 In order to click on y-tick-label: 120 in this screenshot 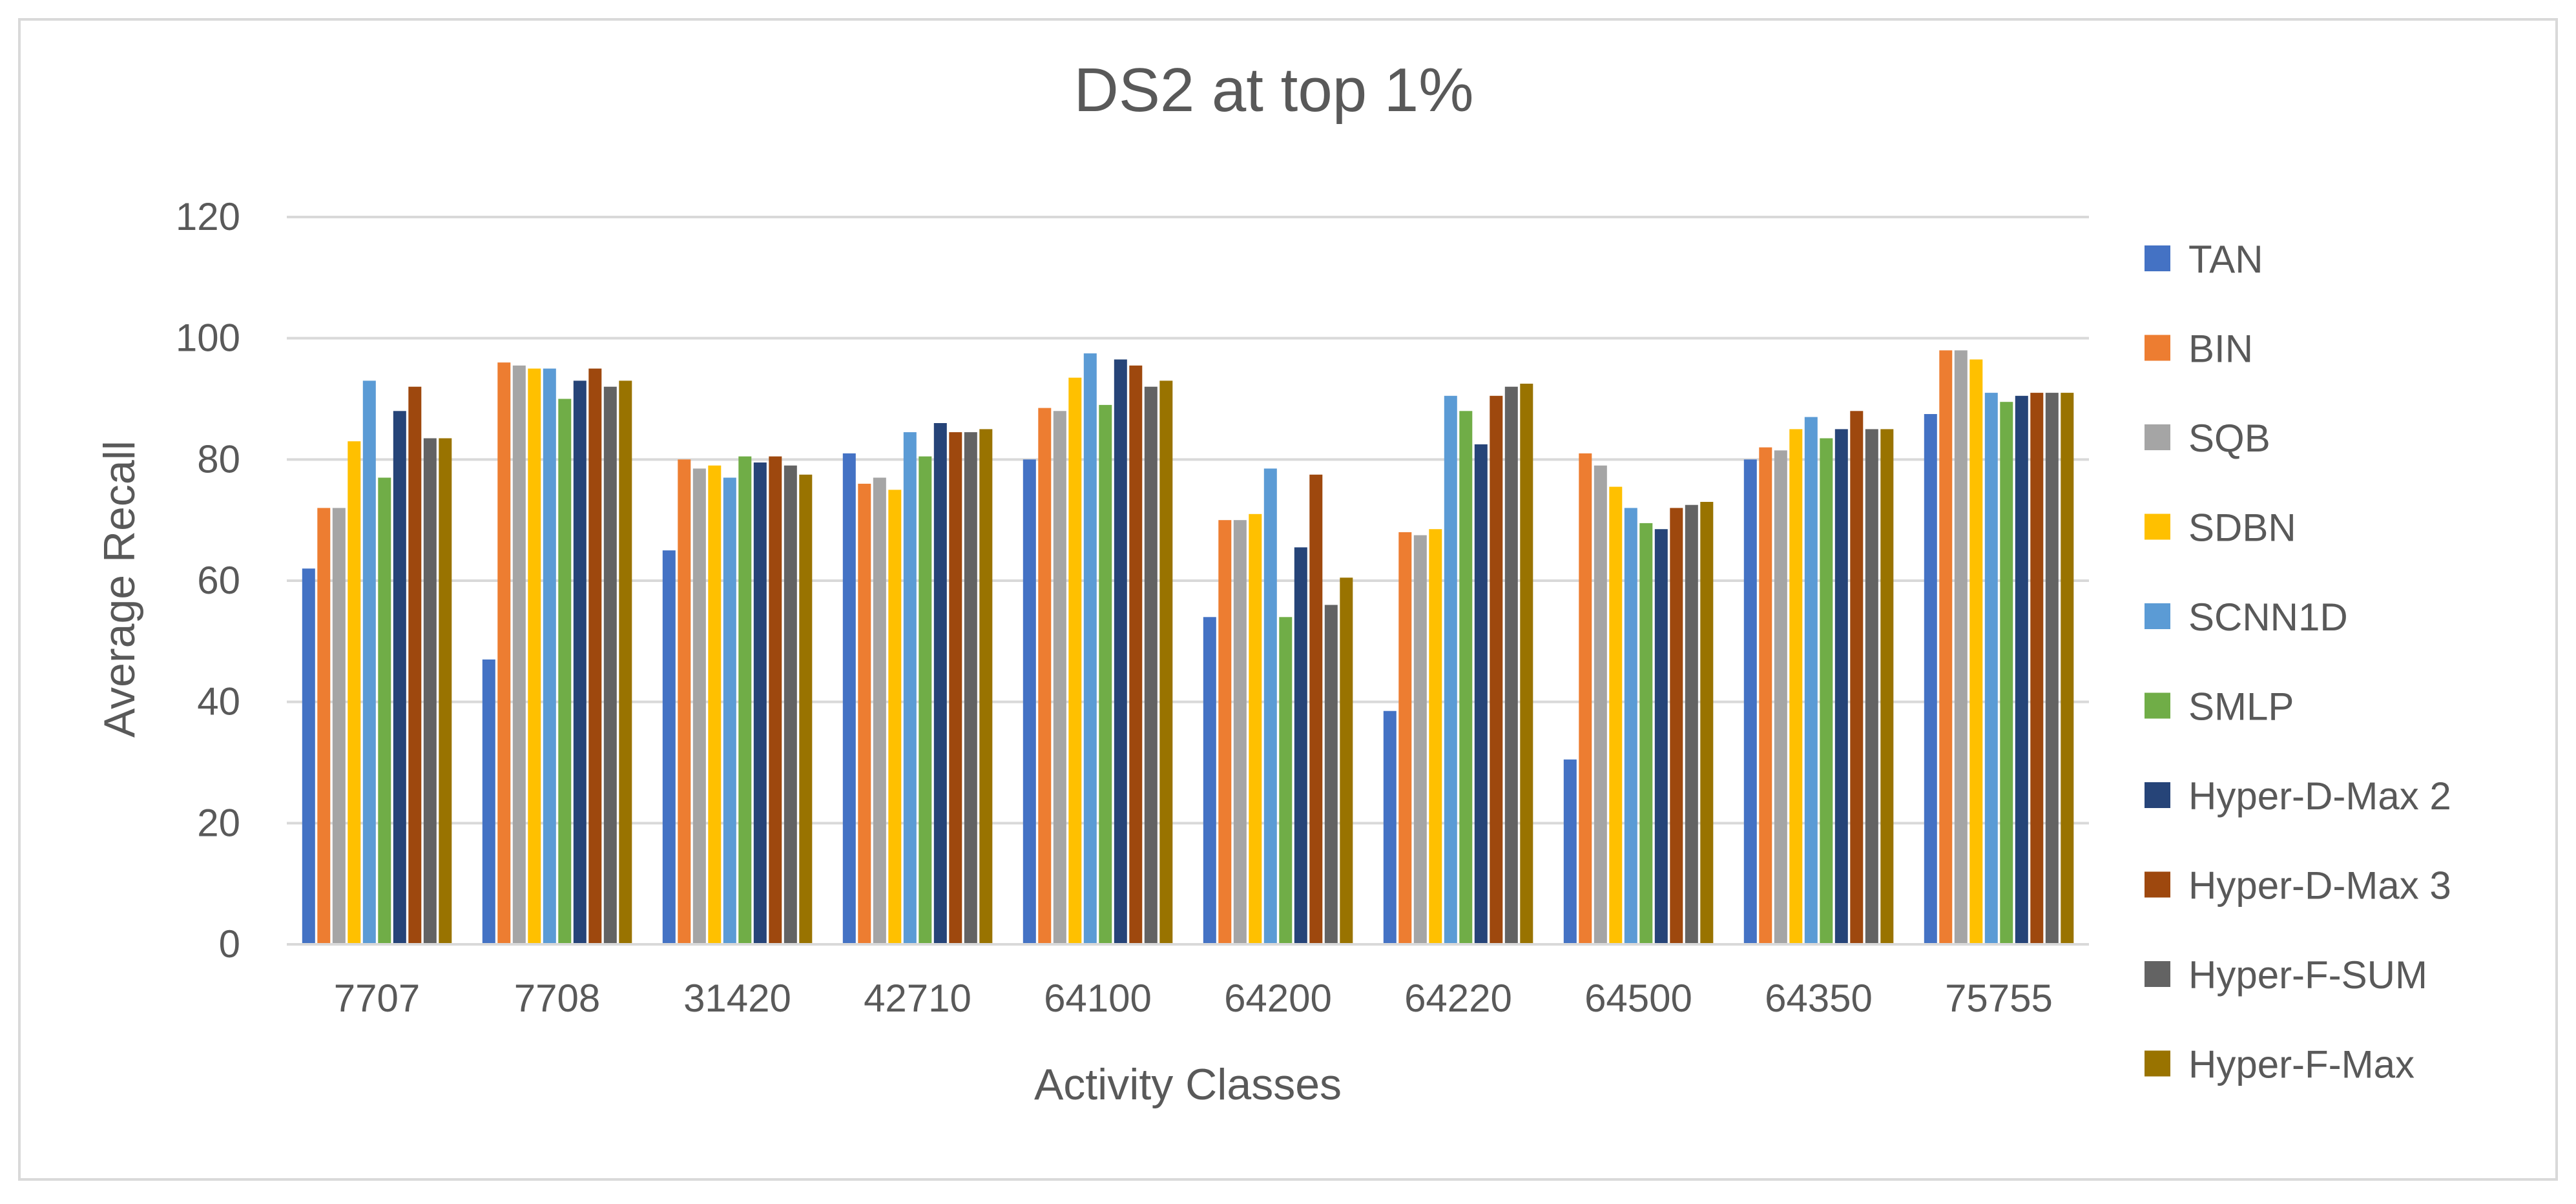, I will do `click(208, 216)`.